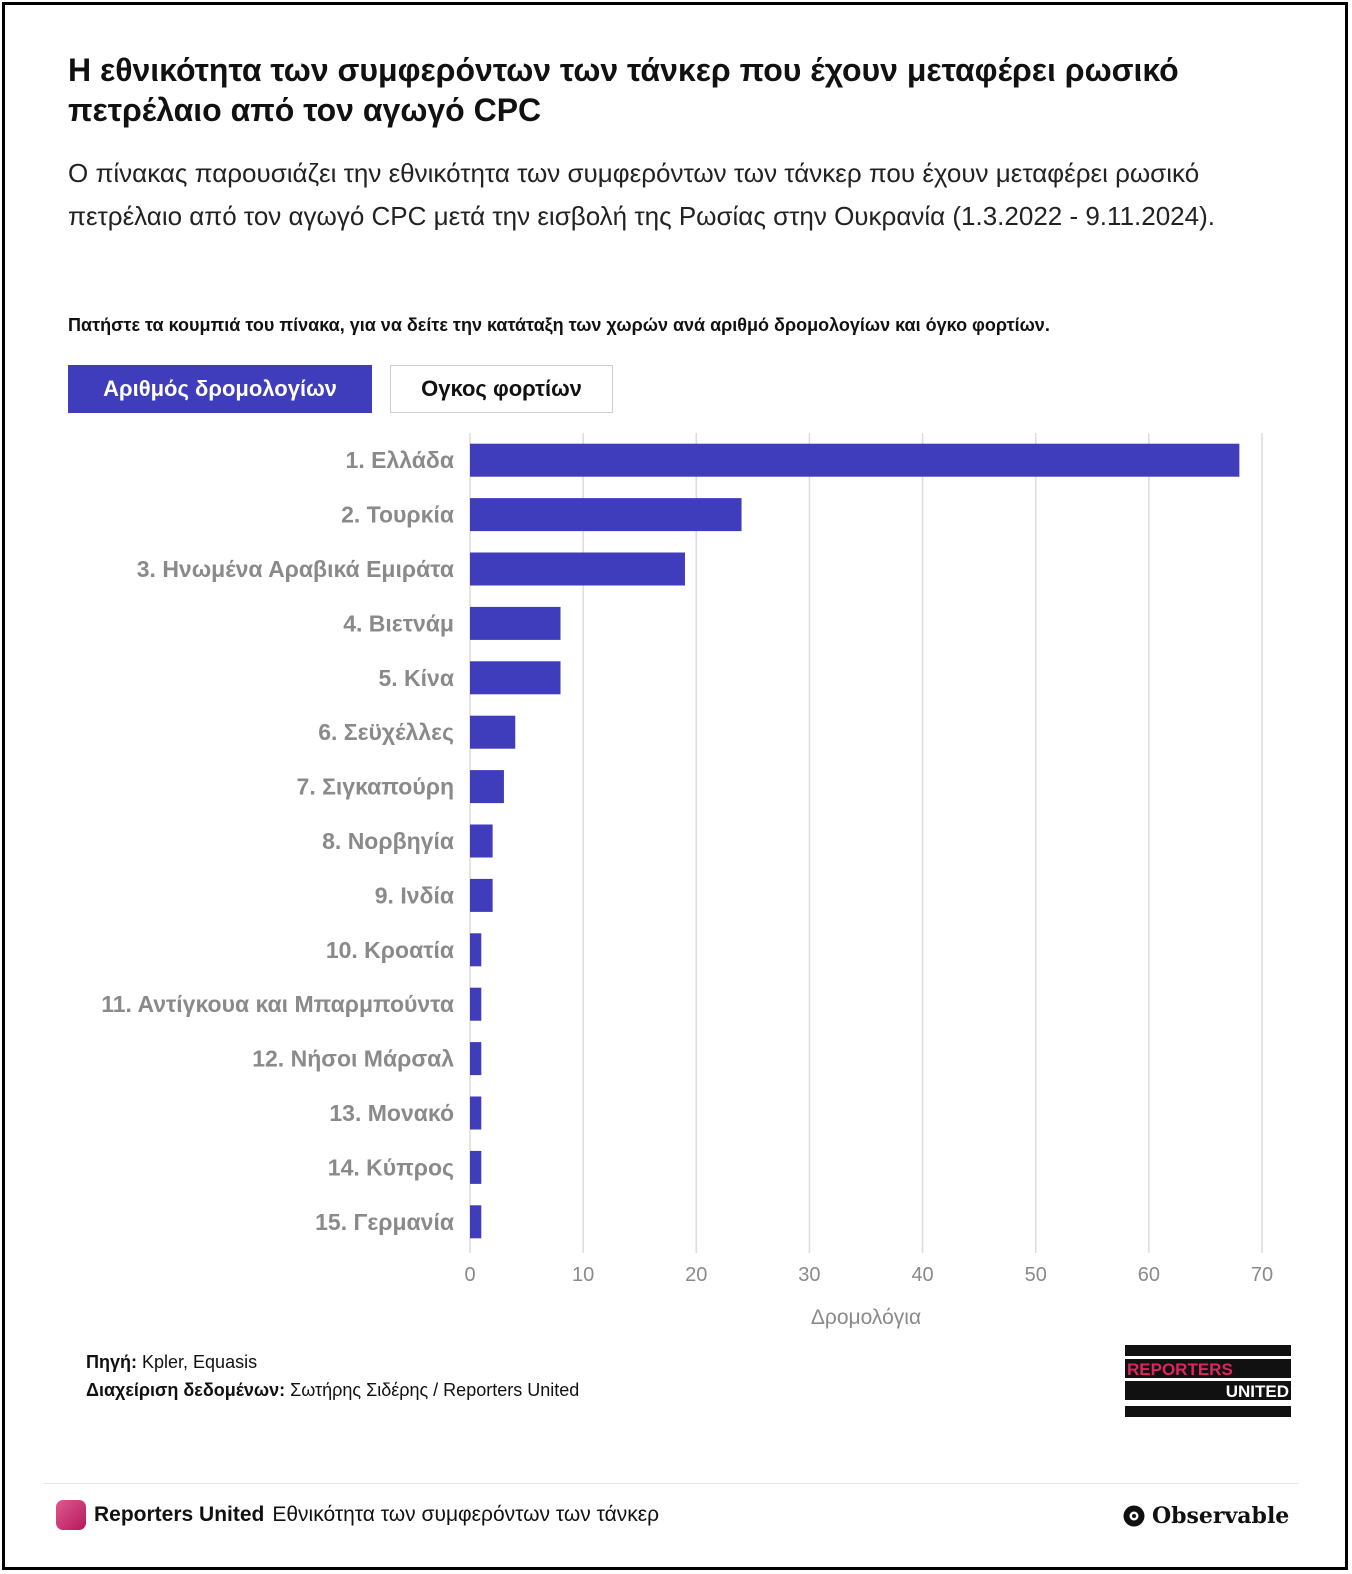 This screenshot has width=1352, height=1574. I want to click on category-label: 2. Τουρκία, so click(397, 515).